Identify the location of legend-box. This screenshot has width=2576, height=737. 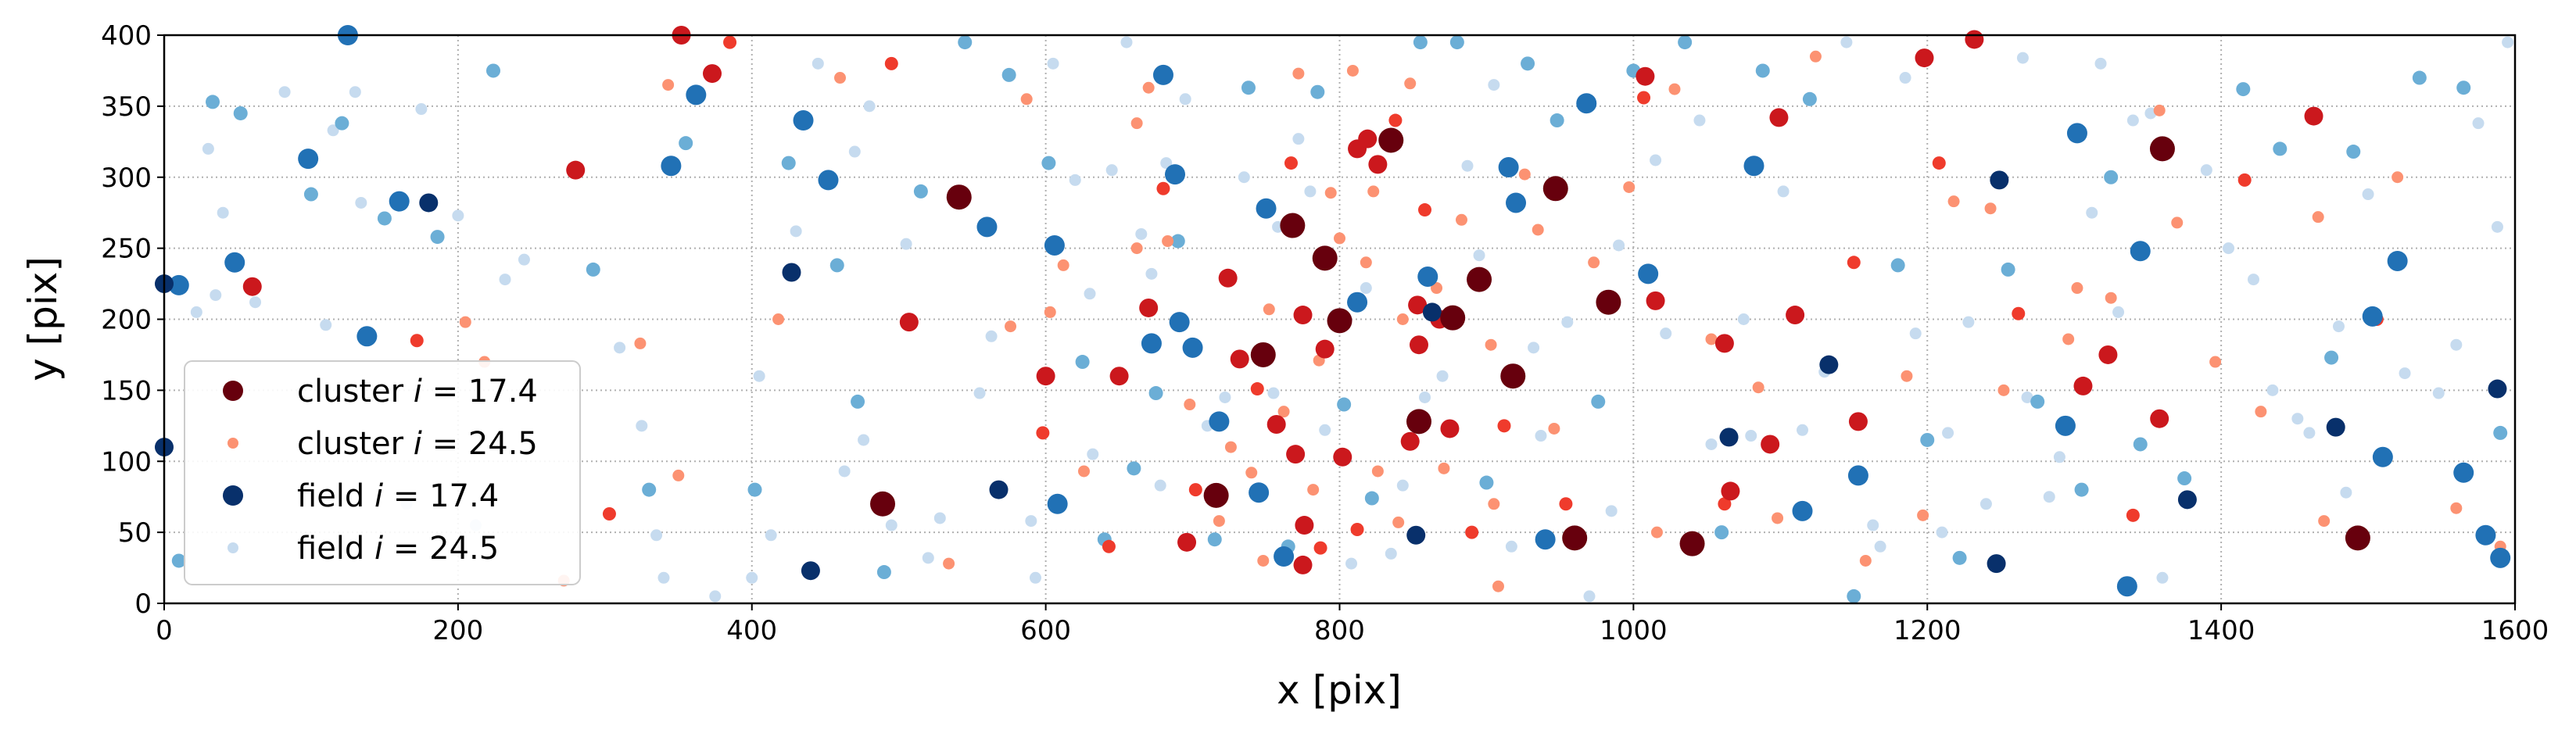
(382, 472).